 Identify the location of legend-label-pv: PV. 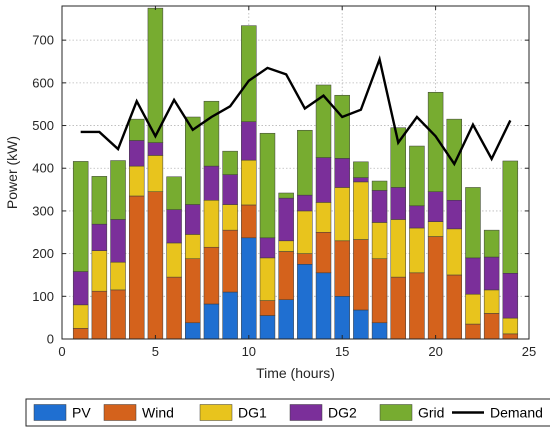
(81, 413).